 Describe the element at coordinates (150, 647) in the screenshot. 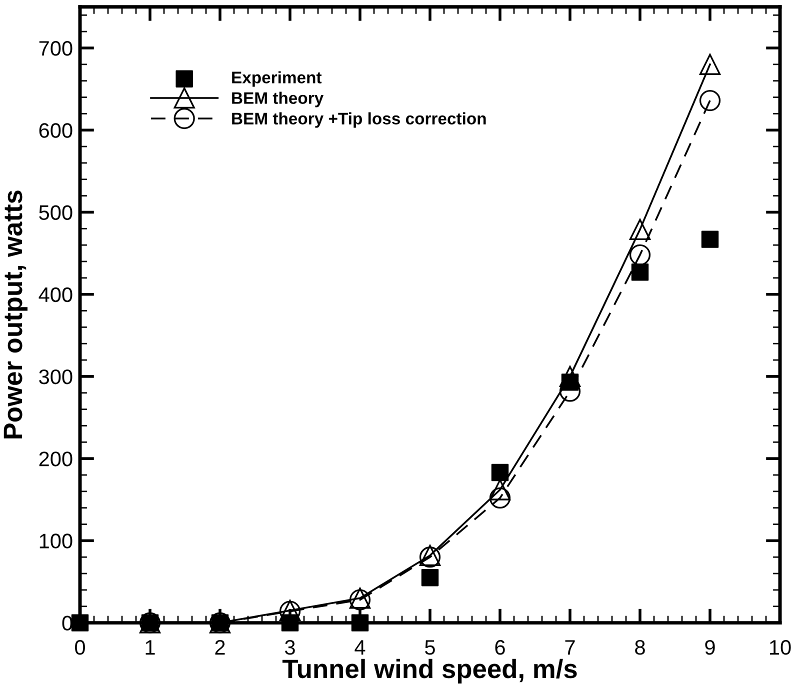

I see `x-tick-label: 1` at that location.